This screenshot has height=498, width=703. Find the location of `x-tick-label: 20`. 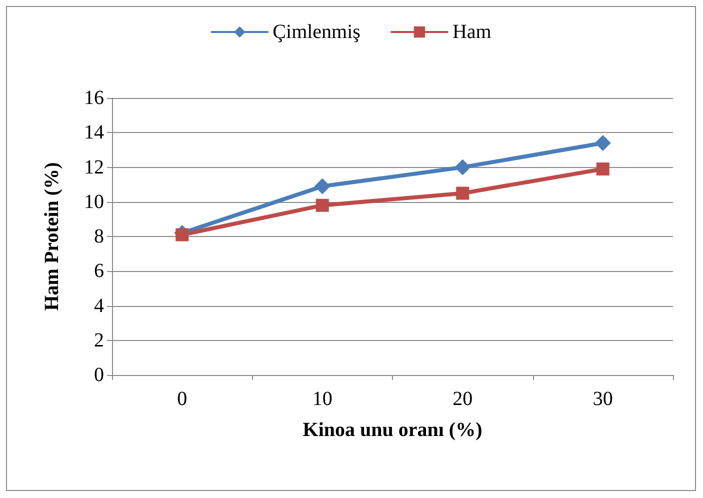

x-tick-label: 20 is located at coordinates (462, 399).